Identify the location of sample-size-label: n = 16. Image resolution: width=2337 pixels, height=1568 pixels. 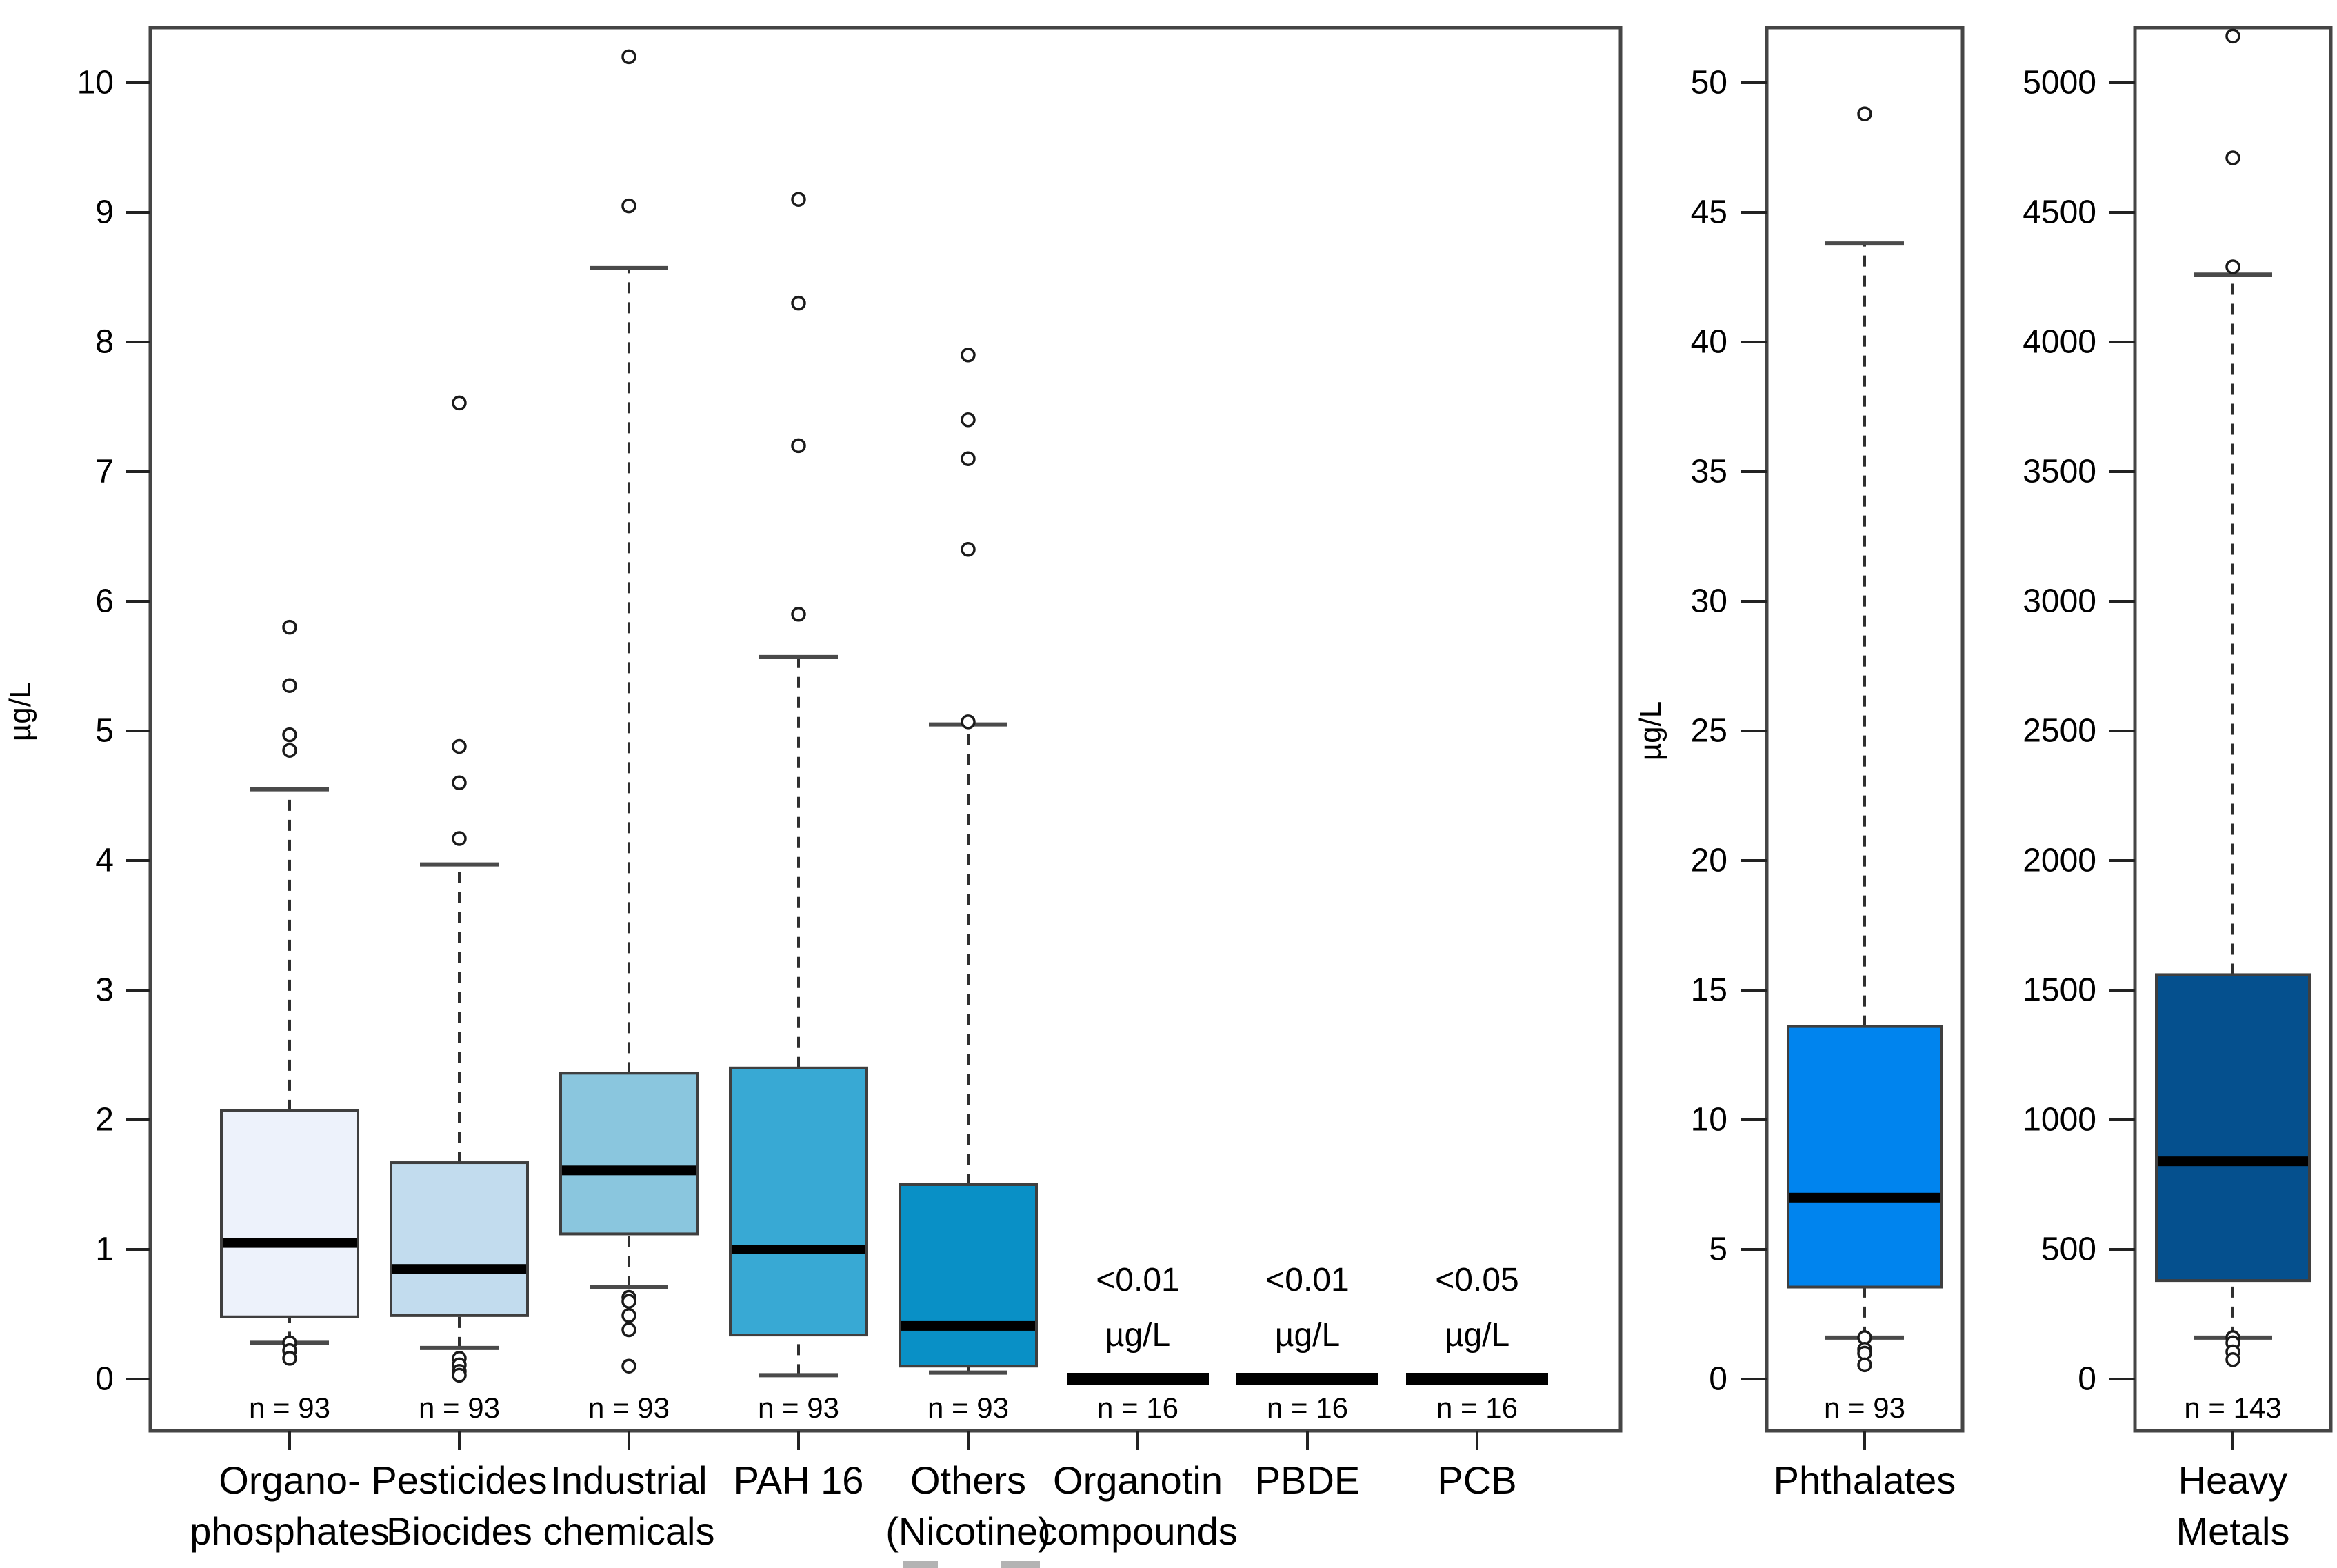
(1477, 1407).